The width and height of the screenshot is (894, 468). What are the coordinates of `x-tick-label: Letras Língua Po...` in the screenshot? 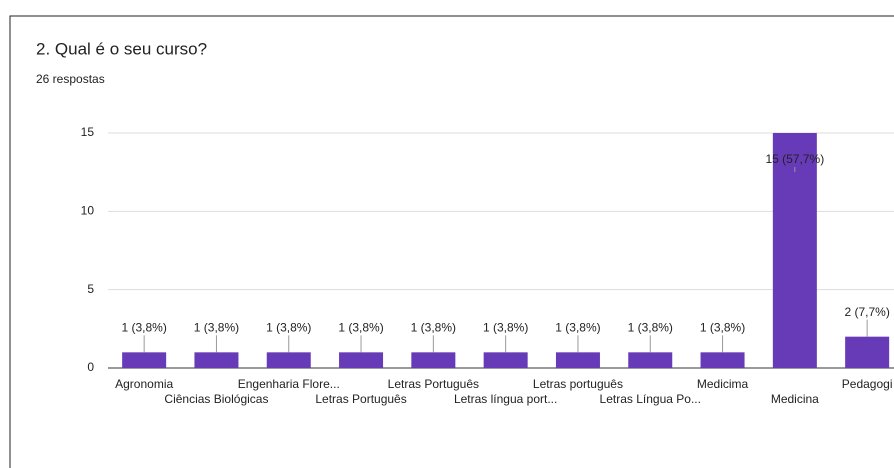 It's located at (650, 399).